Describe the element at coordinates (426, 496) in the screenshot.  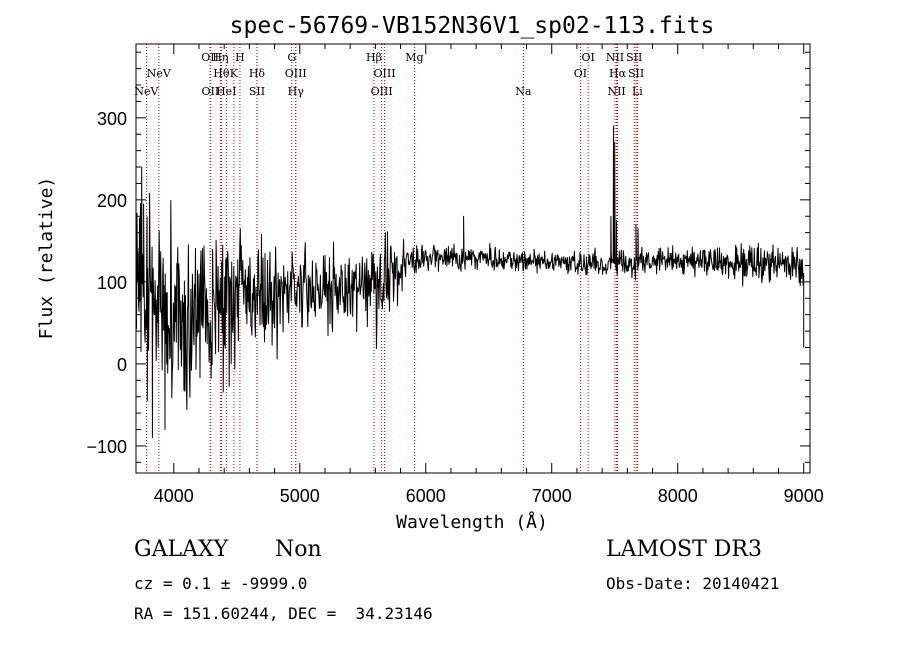
I see `x-tick-label: 6000` at that location.